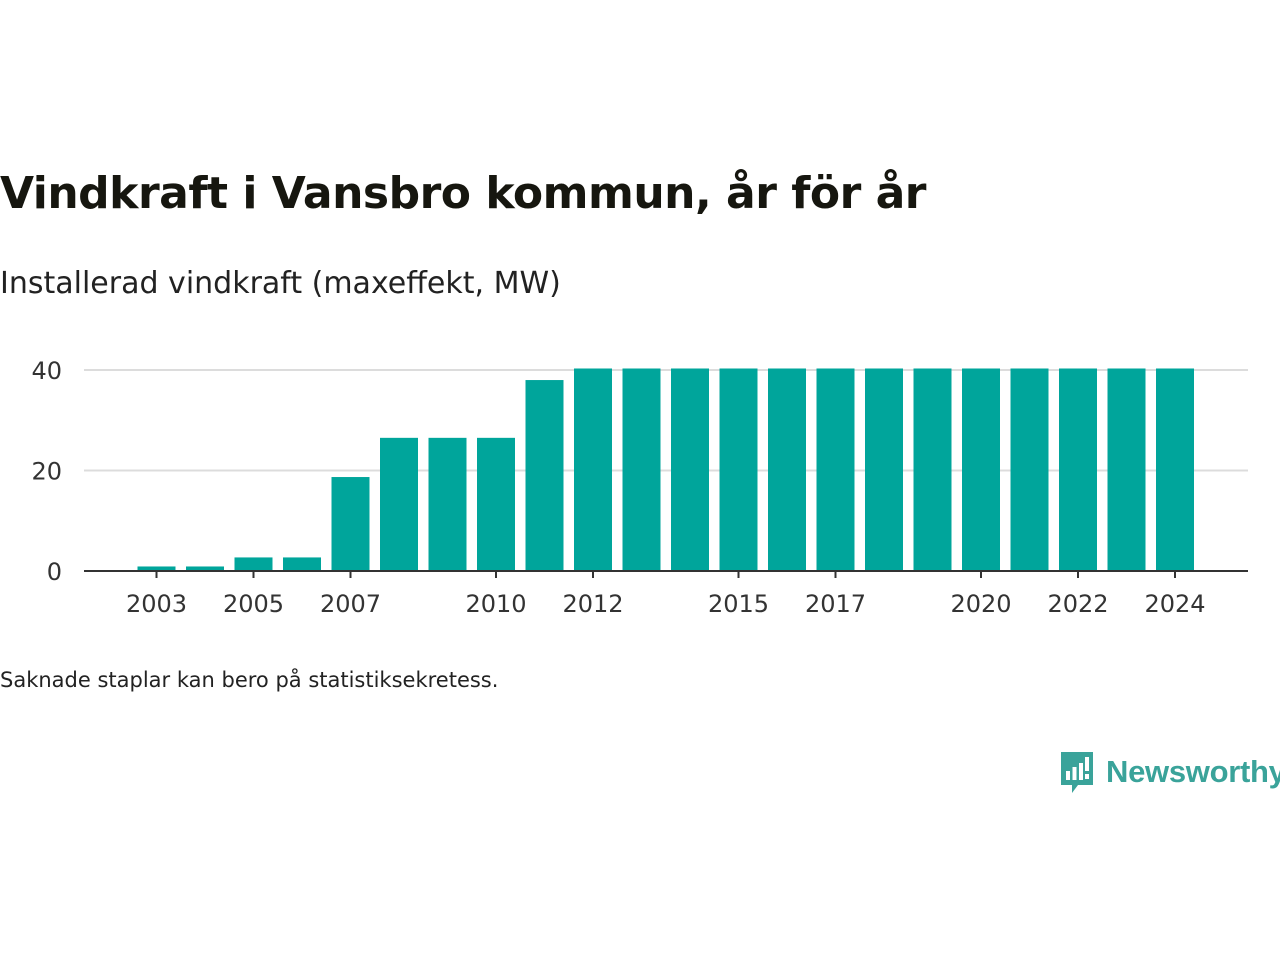 This screenshot has height=960, width=1280. I want to click on bar-2021, so click(1029, 469).